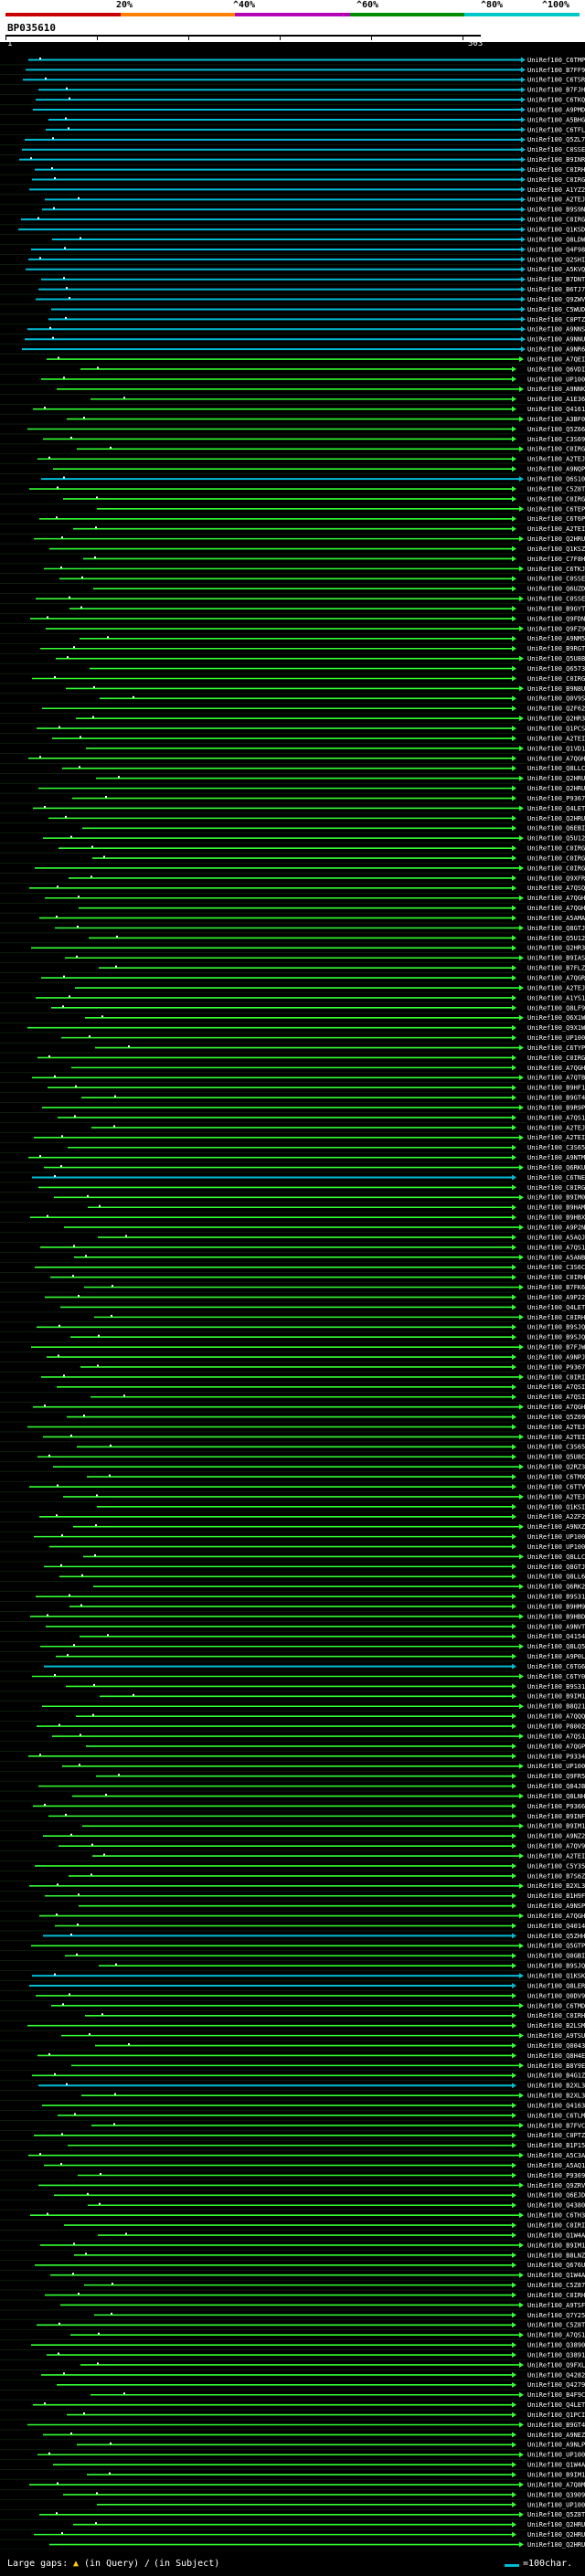  Describe the element at coordinates (293, 700) in the screenshot. I see `hit-row: UniRef100_Q0V9S3` at that location.